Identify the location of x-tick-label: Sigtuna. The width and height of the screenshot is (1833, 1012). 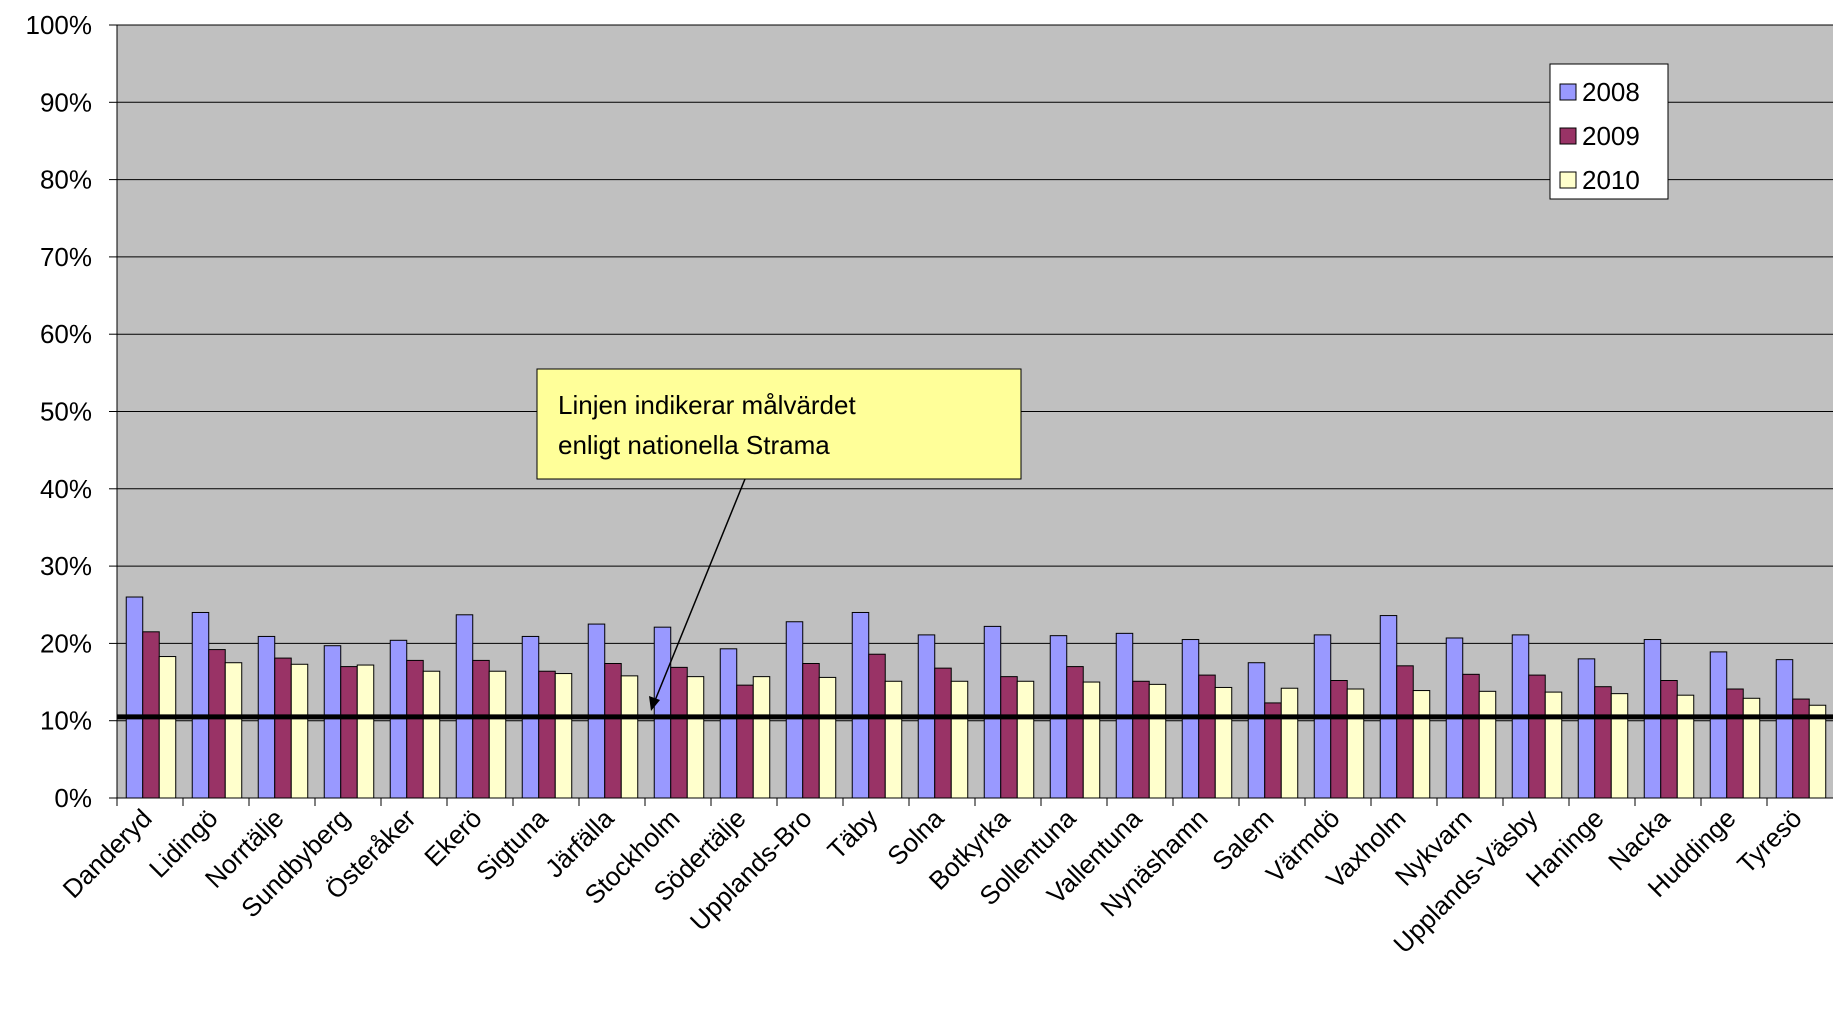
(512, 845).